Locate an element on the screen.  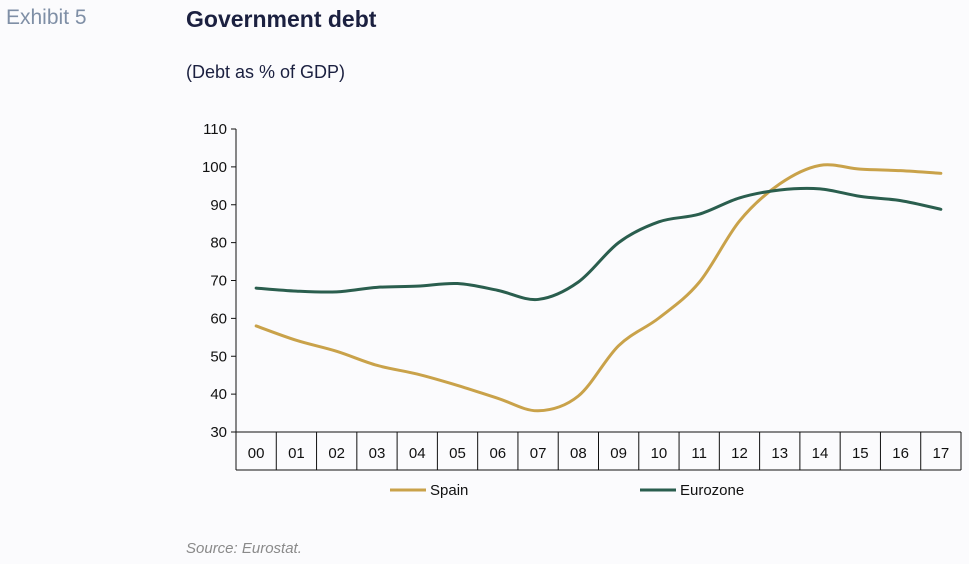
y-tick-label: 100 is located at coordinates (214, 167).